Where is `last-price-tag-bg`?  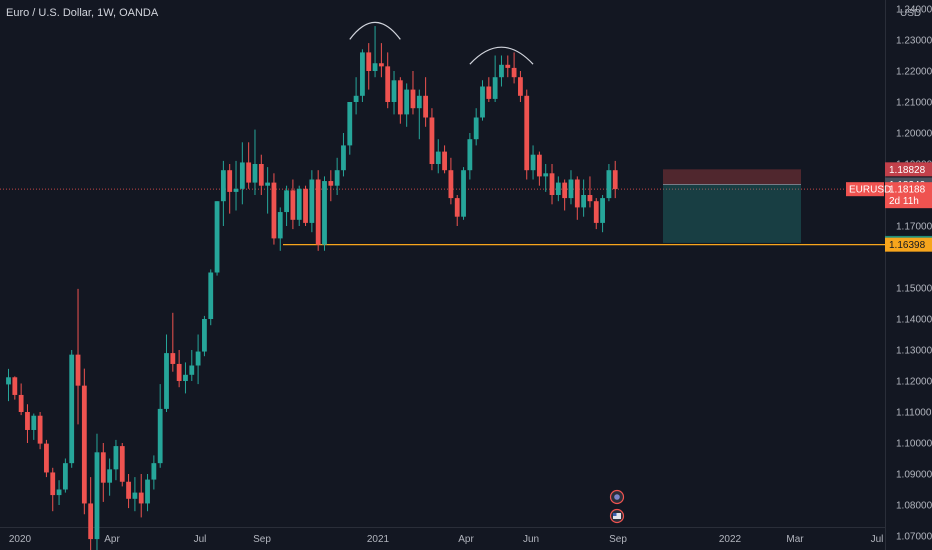 last-price-tag-bg is located at coordinates (908, 195).